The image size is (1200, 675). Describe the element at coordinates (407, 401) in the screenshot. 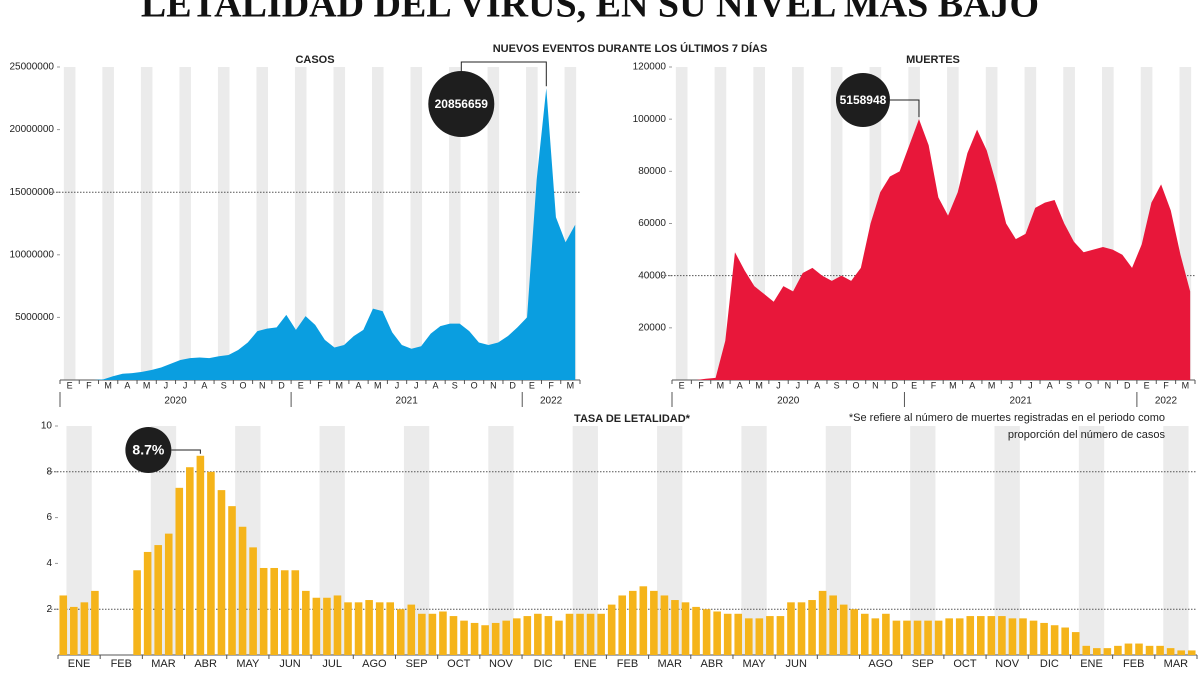

I see `year-label: 2021` at that location.